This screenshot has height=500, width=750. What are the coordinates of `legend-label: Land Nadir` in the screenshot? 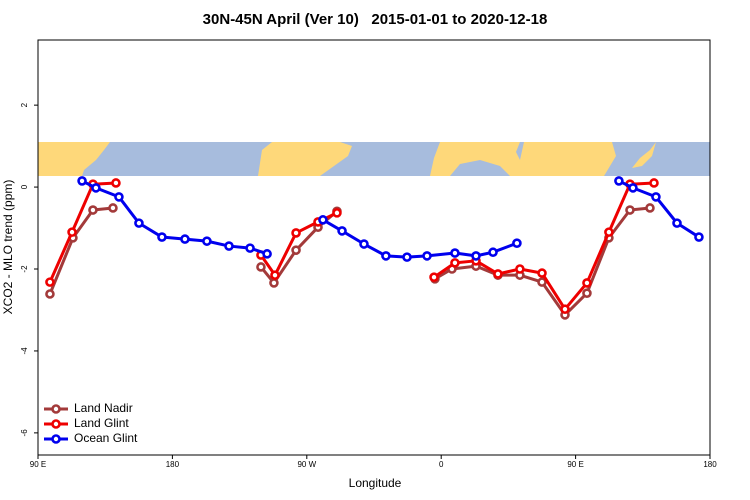 It's located at (103, 408).